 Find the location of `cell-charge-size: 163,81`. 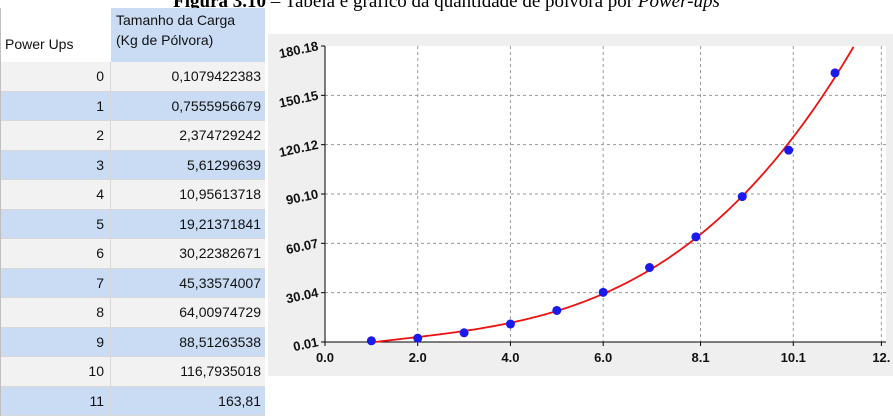

cell-charge-size: 163,81 is located at coordinates (188, 401).